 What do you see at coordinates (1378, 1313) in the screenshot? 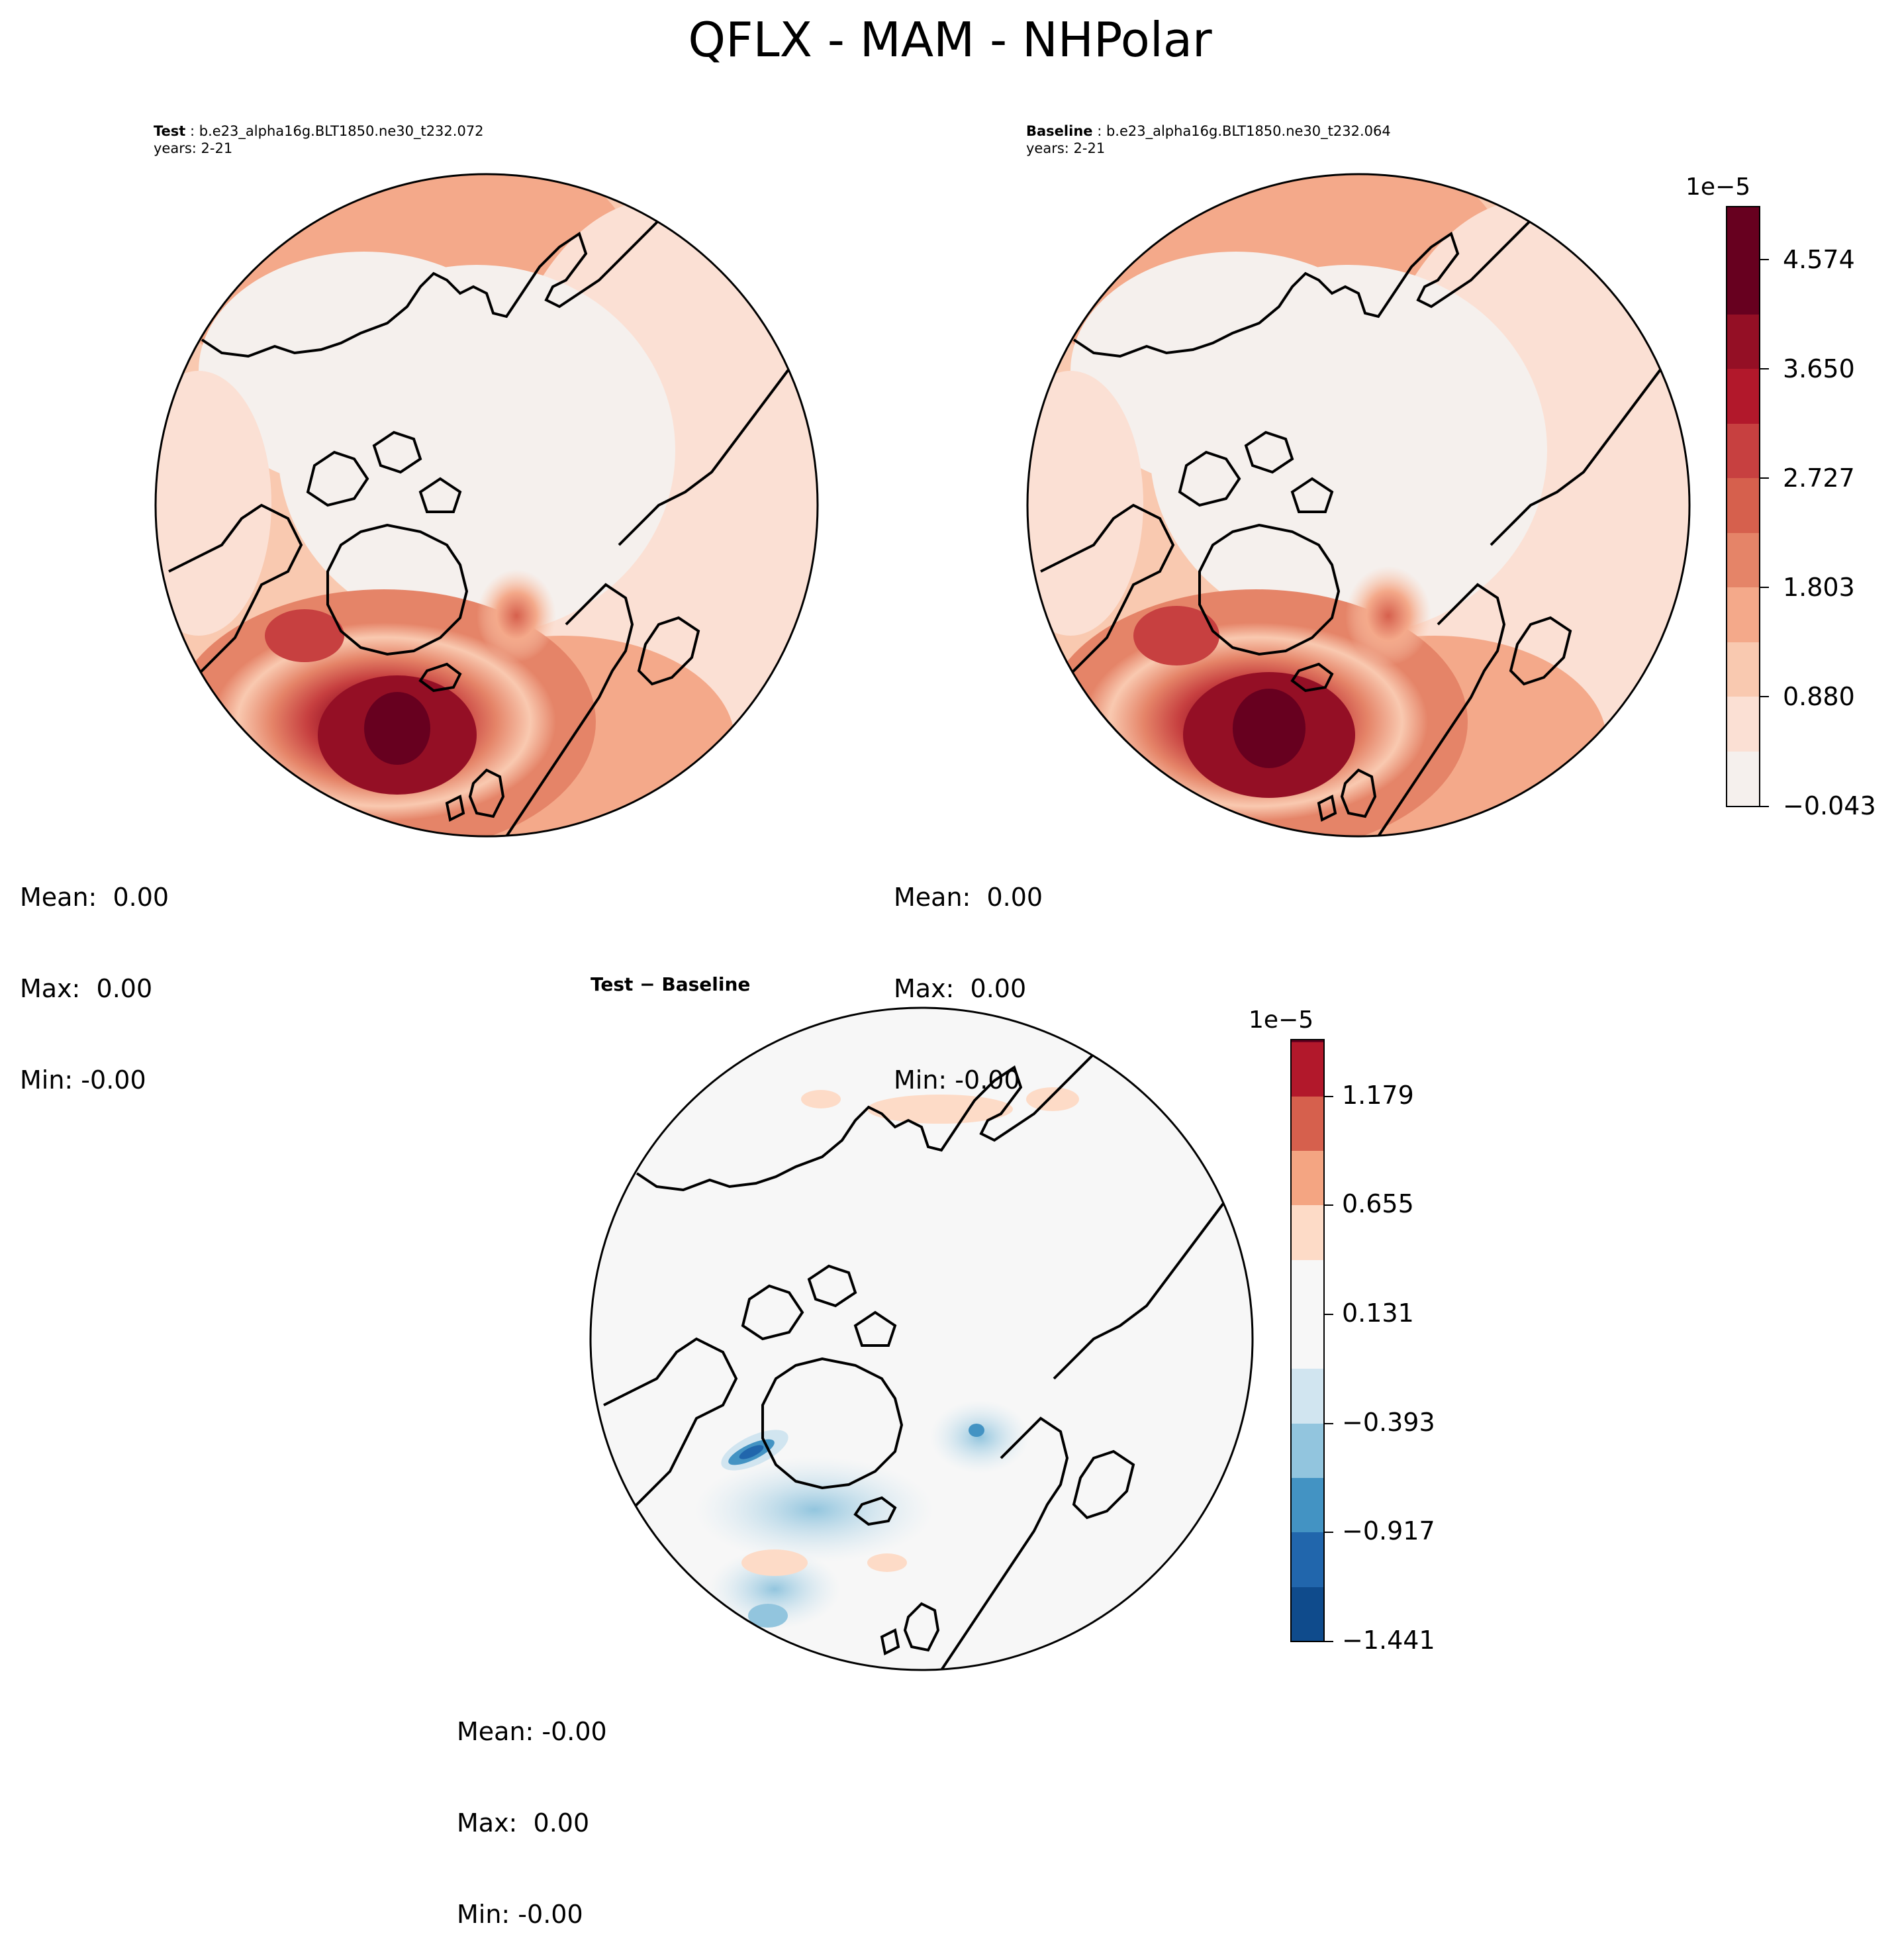
I see `diff-cb-tick-3: 0.131` at bounding box center [1378, 1313].